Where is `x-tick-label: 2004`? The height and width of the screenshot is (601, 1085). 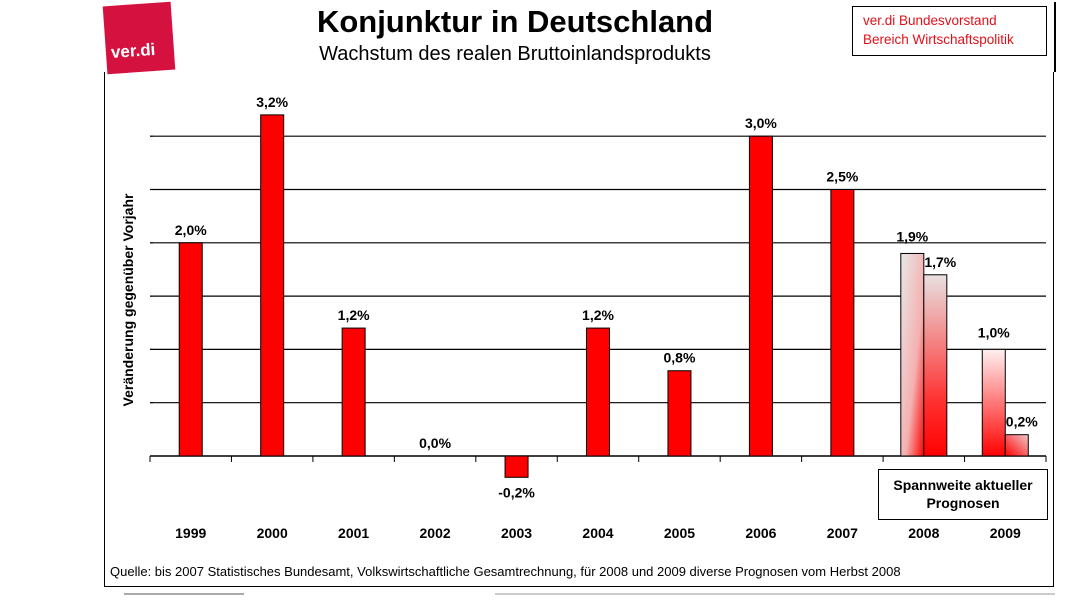 x-tick-label: 2004 is located at coordinates (597, 533).